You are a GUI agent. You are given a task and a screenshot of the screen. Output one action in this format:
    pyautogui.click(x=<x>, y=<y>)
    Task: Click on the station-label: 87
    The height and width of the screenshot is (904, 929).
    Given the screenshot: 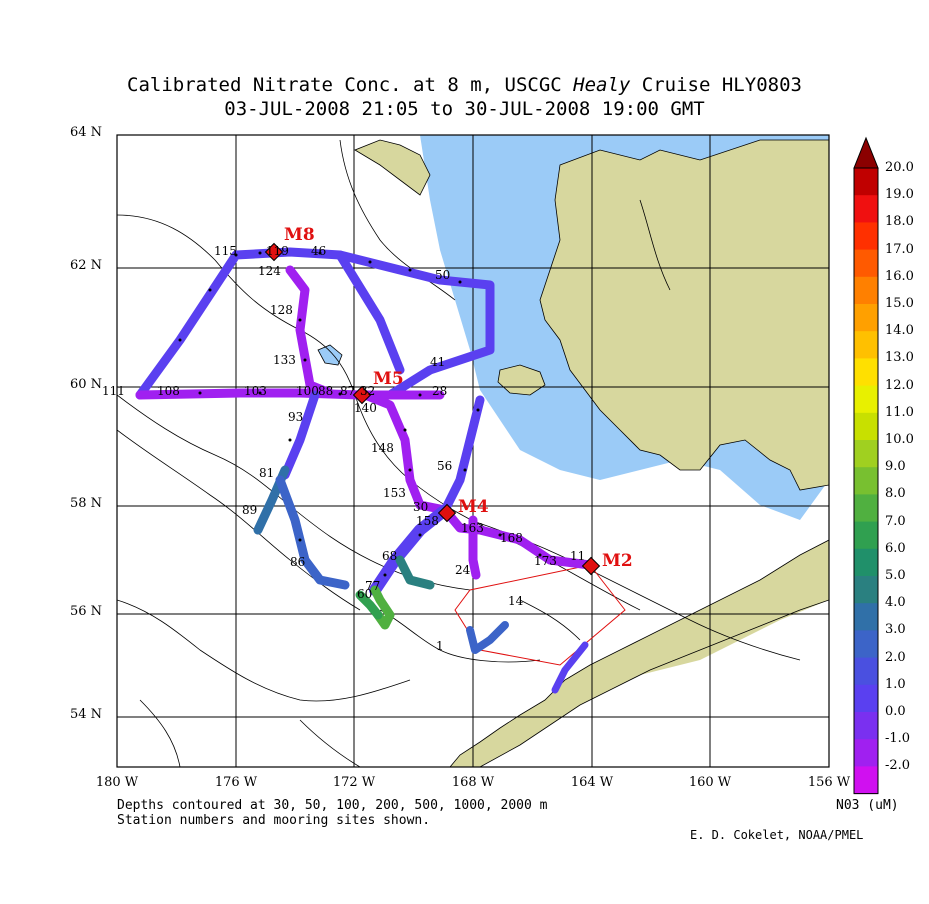 What is the action you would take?
    pyautogui.click(x=347, y=391)
    